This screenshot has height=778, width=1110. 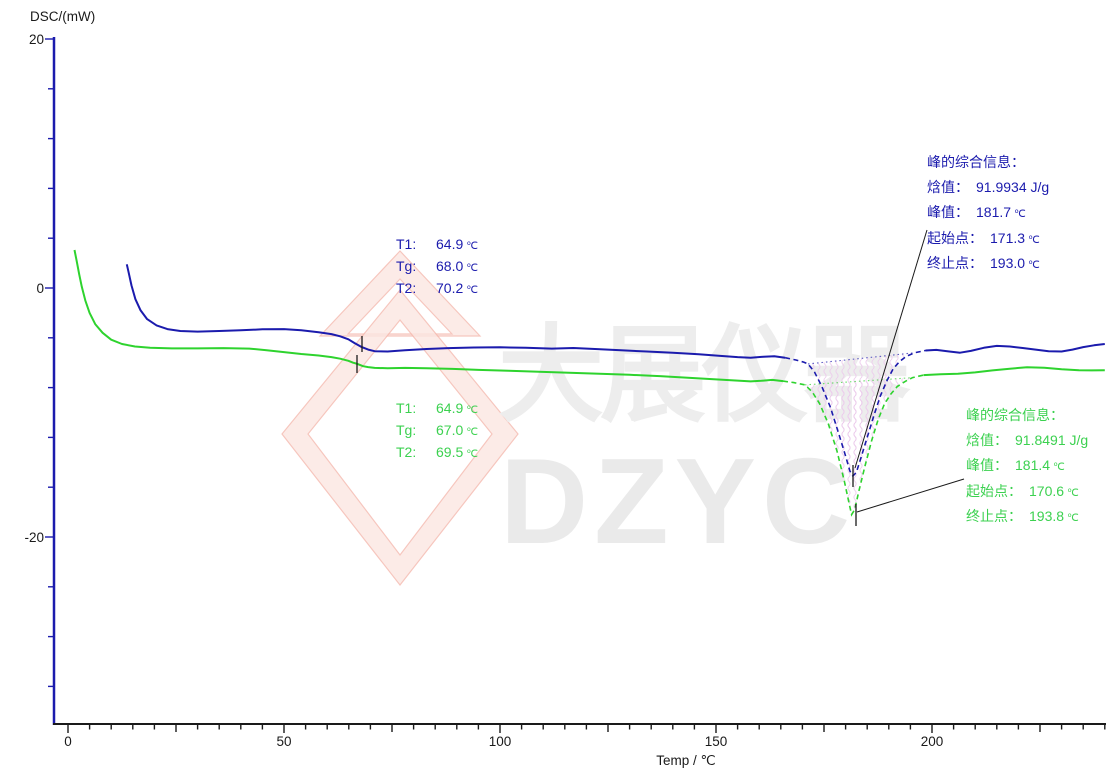 I want to click on x-tick-label: 200, so click(x=932, y=741).